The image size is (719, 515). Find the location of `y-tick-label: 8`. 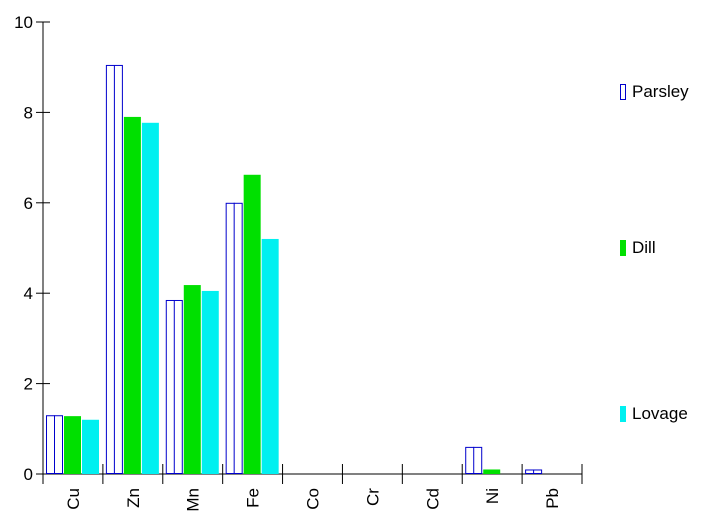

y-tick-label: 8 is located at coordinates (28, 112).